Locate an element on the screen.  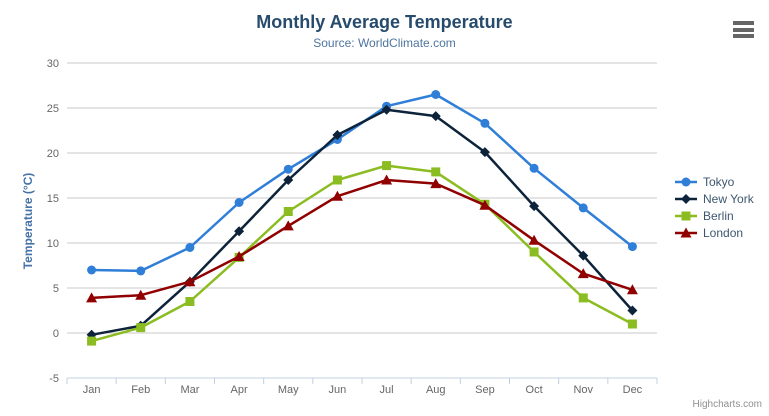
x-axis-tick-label: Dec is located at coordinates (633, 390).